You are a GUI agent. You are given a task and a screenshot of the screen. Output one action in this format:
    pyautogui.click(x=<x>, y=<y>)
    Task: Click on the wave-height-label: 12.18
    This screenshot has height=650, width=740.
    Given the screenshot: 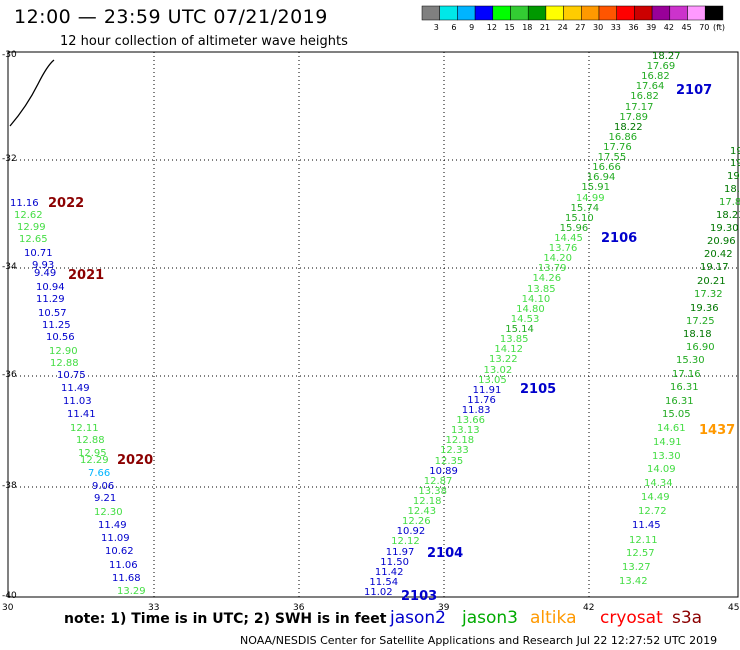 What is the action you would take?
    pyautogui.click(x=427, y=501)
    